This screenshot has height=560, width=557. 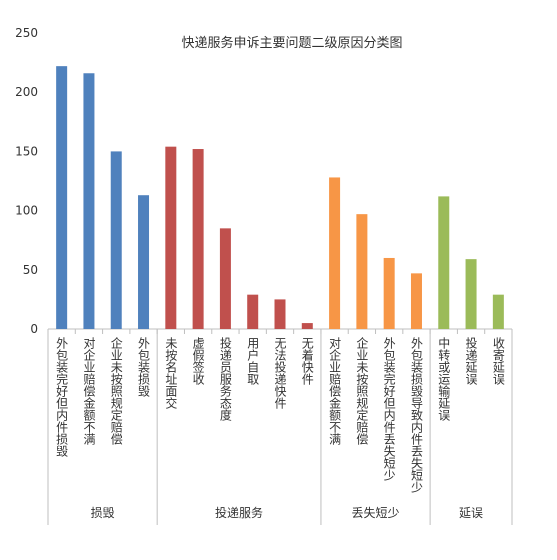 I want to click on group-label: 投递服务, so click(x=239, y=512).